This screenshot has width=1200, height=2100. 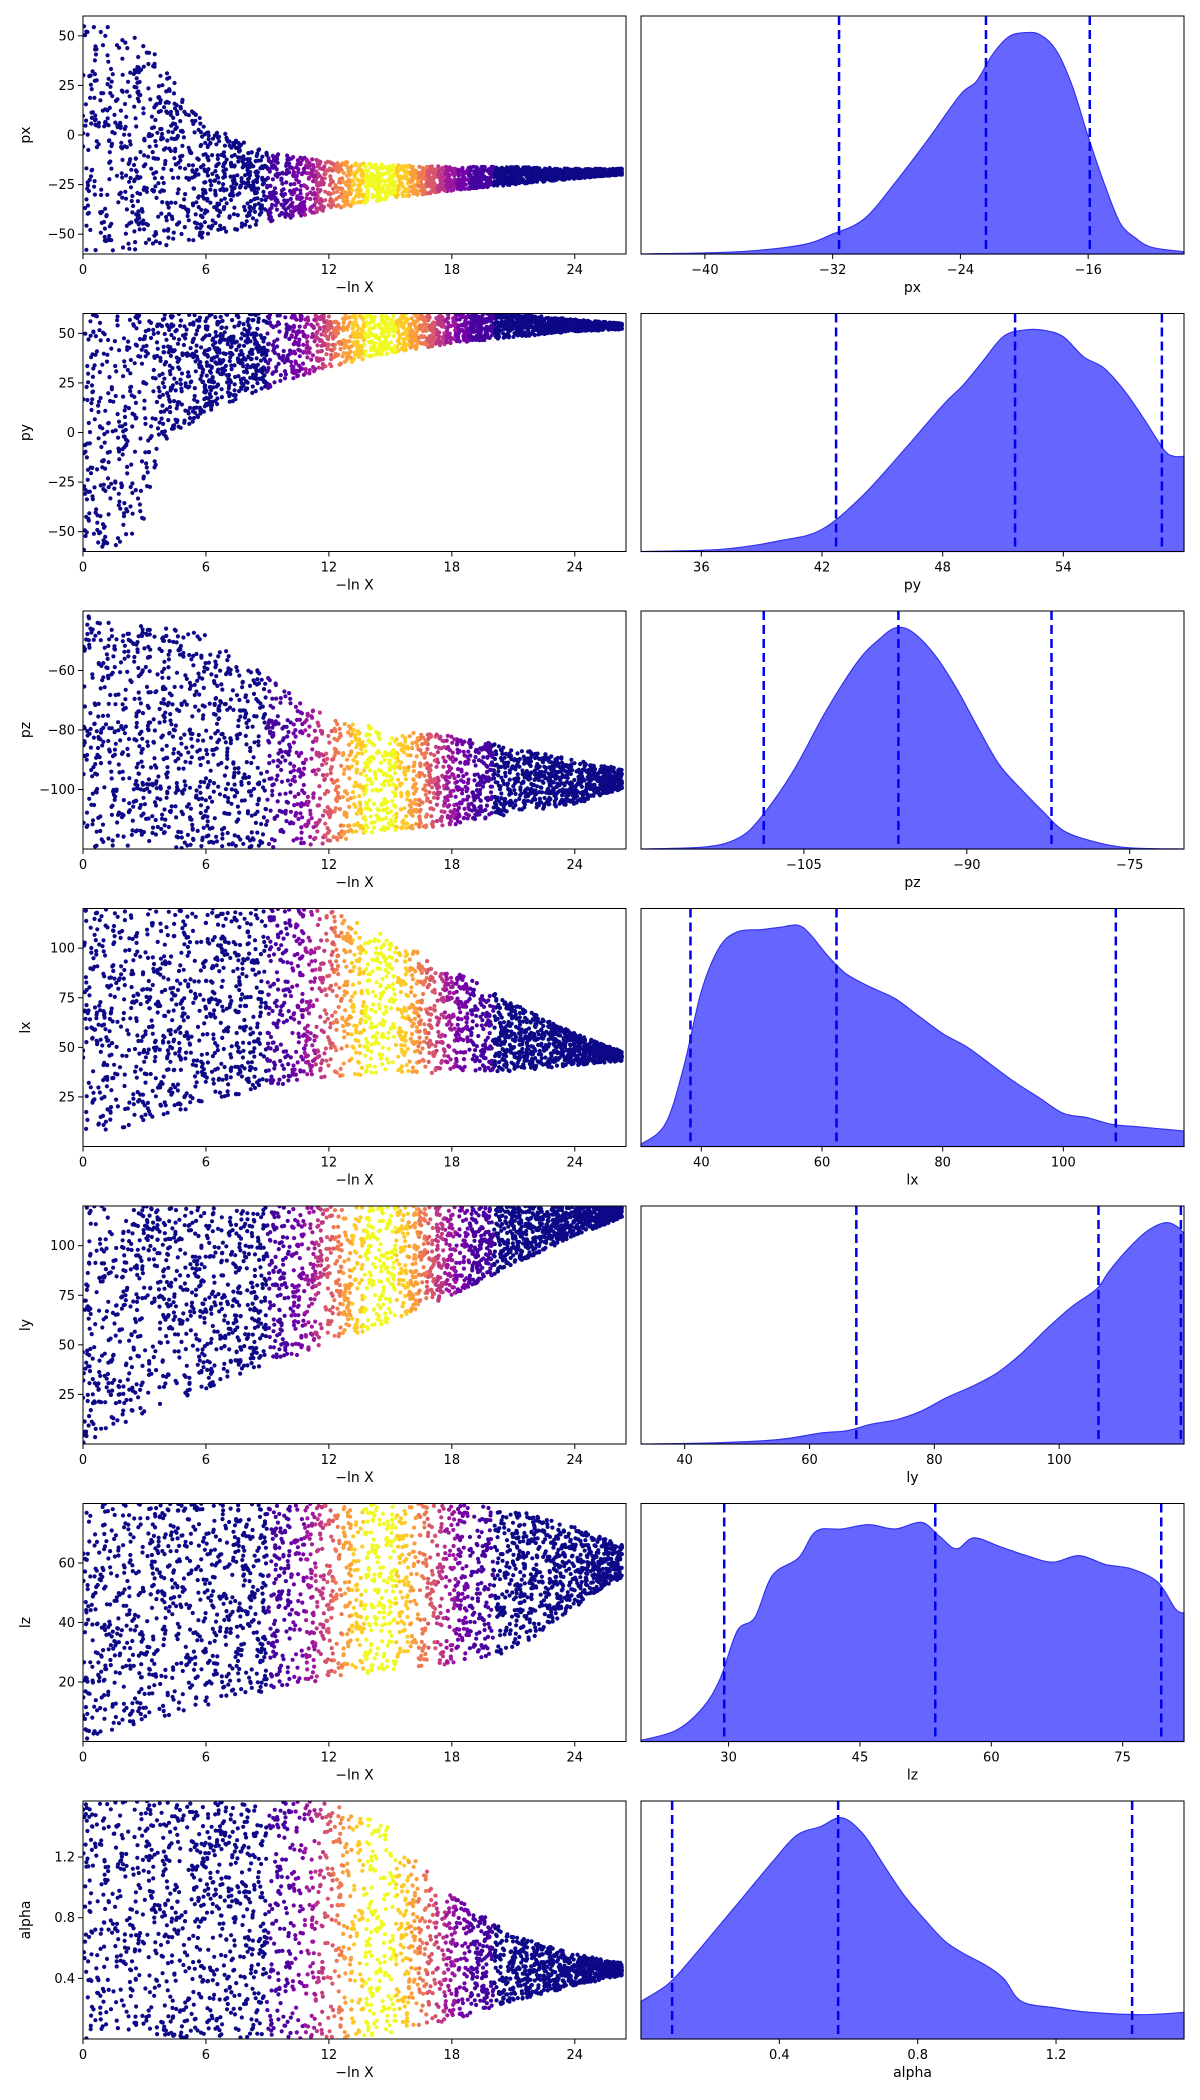 I want to click on trace-xtick-label: 12, so click(x=329, y=270).